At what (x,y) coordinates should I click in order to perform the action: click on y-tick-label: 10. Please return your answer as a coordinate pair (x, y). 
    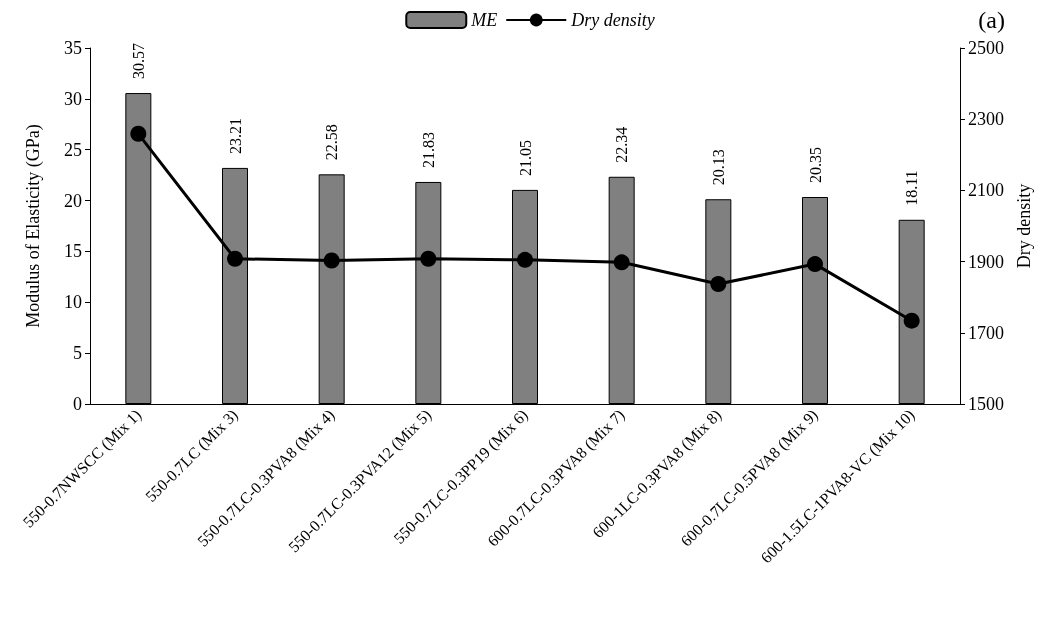
    Looking at the image, I should click on (73, 302).